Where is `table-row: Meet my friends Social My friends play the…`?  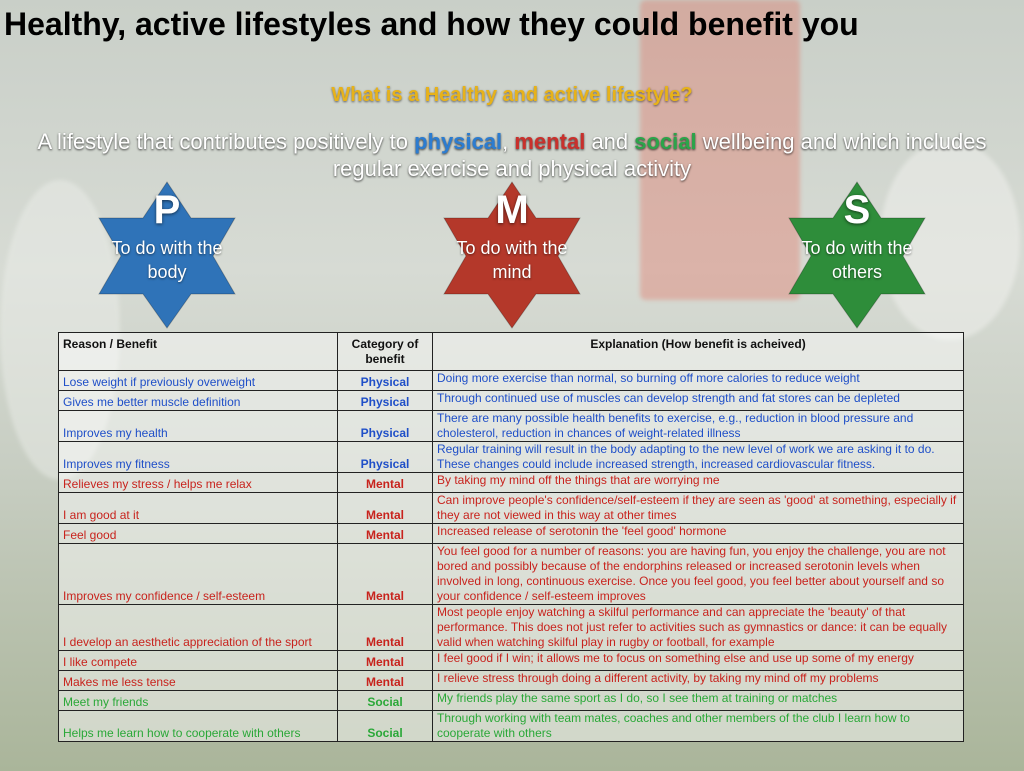 table-row: Meet my friends Social My friends play the… is located at coordinates (511, 700).